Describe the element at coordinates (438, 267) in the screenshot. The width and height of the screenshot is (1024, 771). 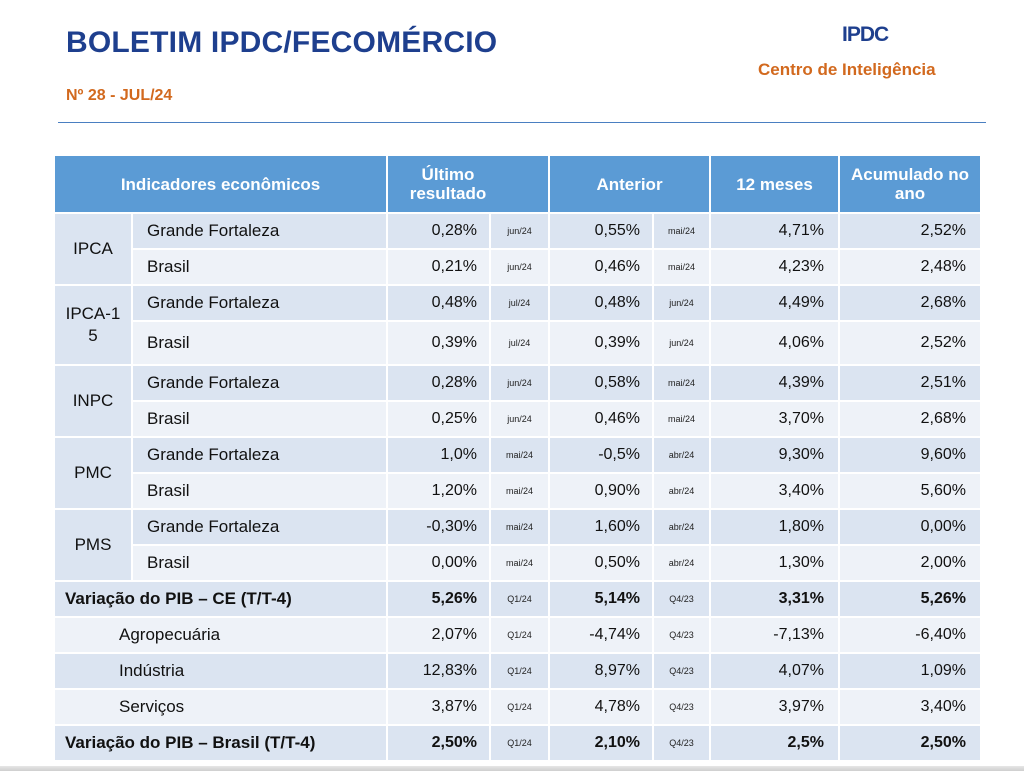
I see `last-value: 0,21%` at that location.